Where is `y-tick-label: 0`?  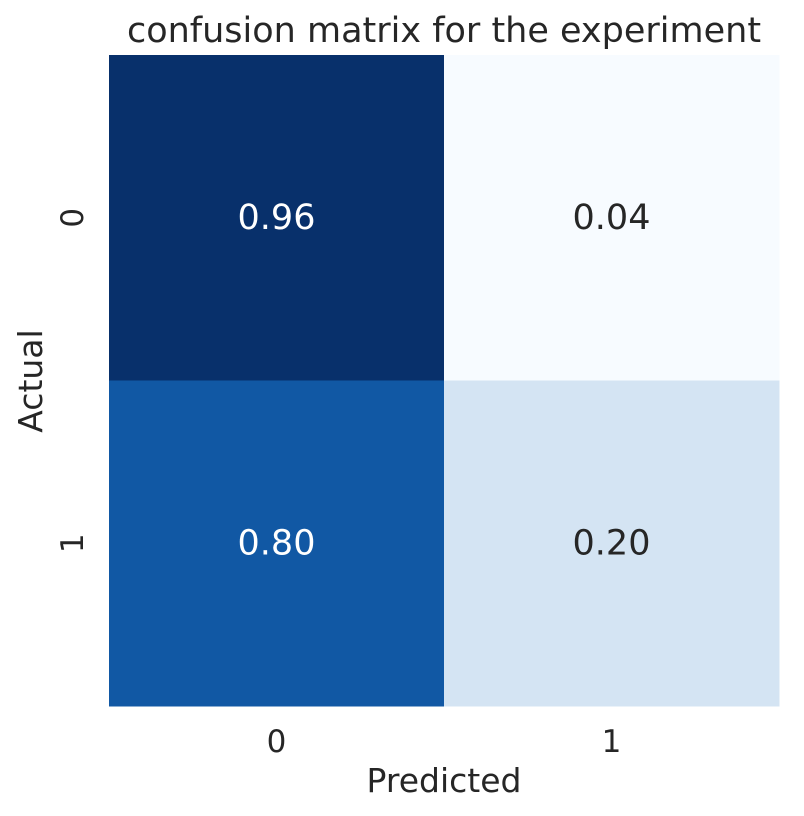
y-tick-label: 0 is located at coordinates (73, 218).